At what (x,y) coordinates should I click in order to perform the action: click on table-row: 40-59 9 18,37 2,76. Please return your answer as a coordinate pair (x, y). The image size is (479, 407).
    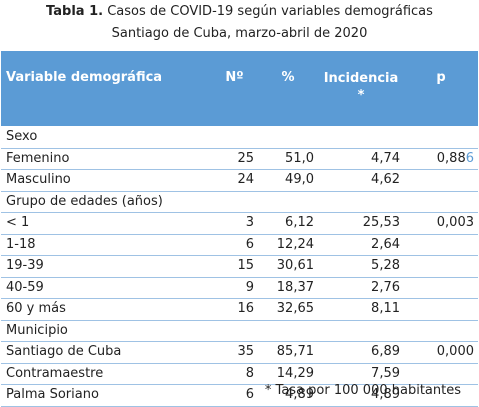
    Looking at the image, I should click on (239, 288).